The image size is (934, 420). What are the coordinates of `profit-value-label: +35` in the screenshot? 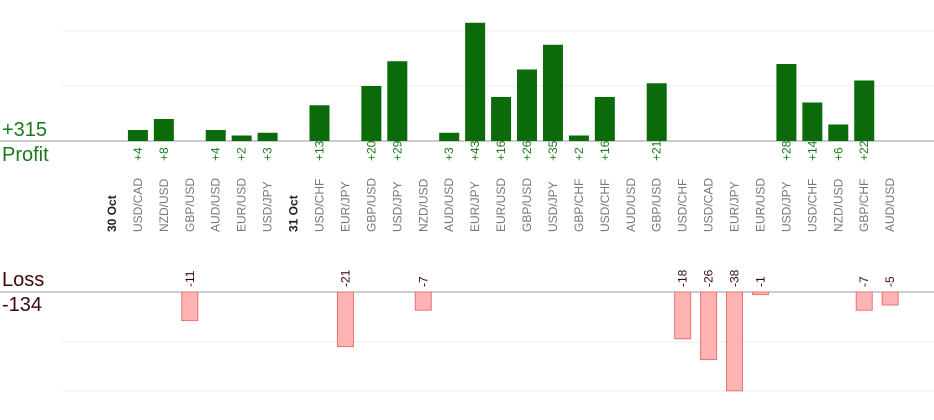 It's located at (553, 150).